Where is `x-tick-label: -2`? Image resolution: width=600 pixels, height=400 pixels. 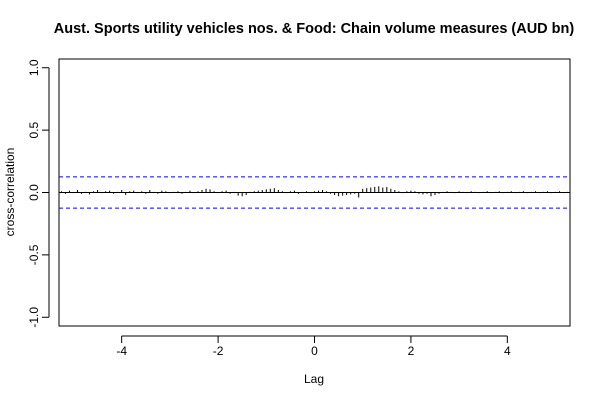 x-tick-label: -2 is located at coordinates (218, 351).